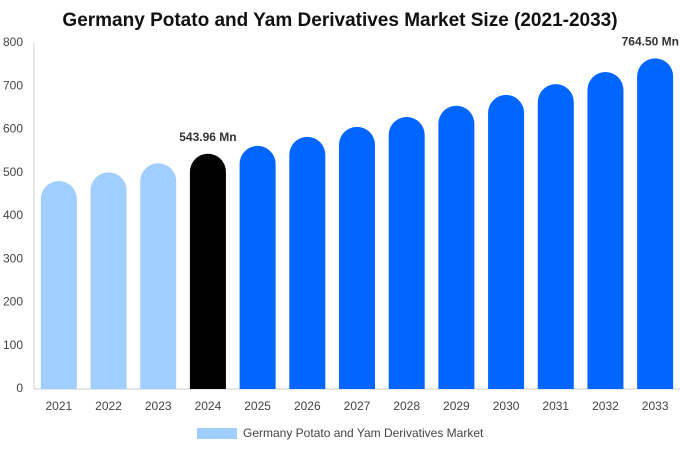 The width and height of the screenshot is (680, 450). What do you see at coordinates (13, 215) in the screenshot?
I see `y-tick-label: 400` at bounding box center [13, 215].